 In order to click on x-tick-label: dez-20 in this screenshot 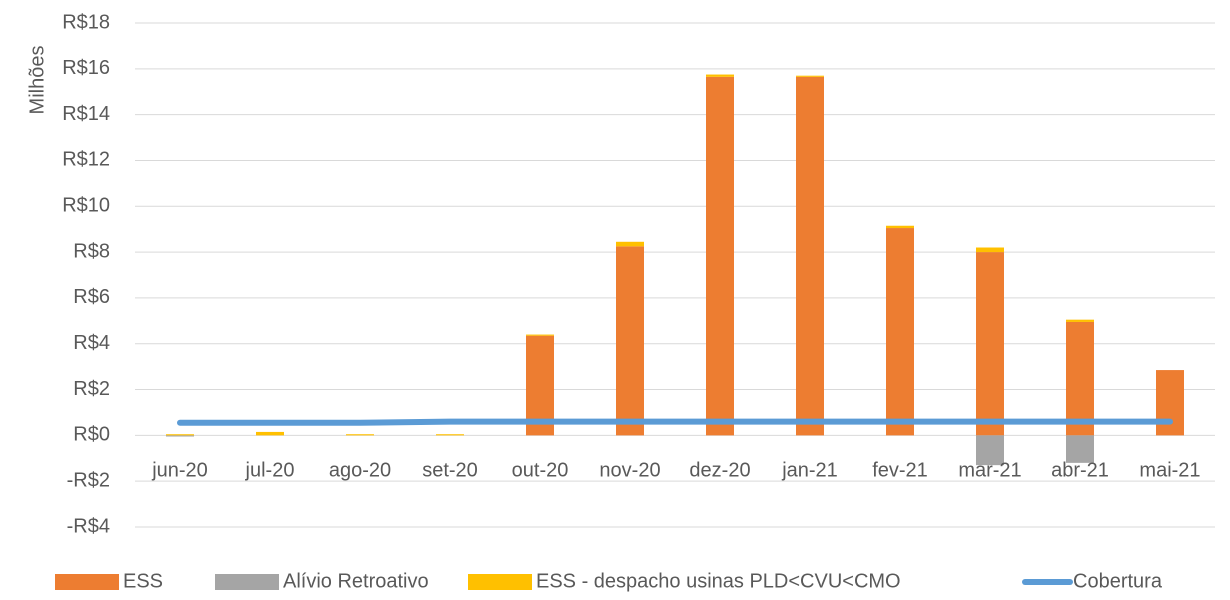, I will do `click(719, 471)`.